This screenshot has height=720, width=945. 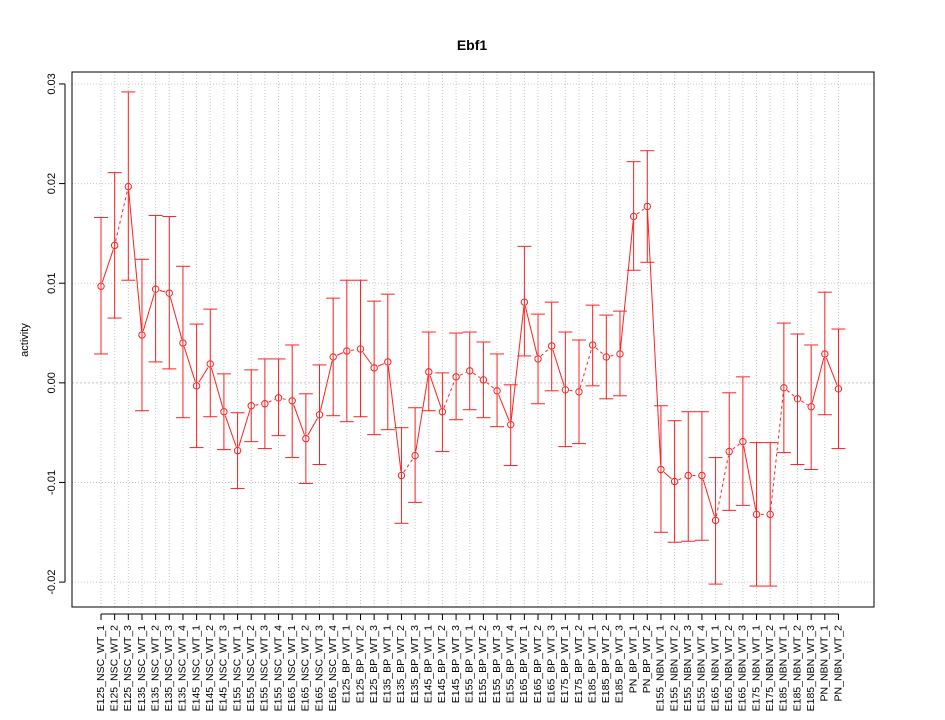 I want to click on x-tick-label: E145_BP_WT_2, so click(x=442, y=664).